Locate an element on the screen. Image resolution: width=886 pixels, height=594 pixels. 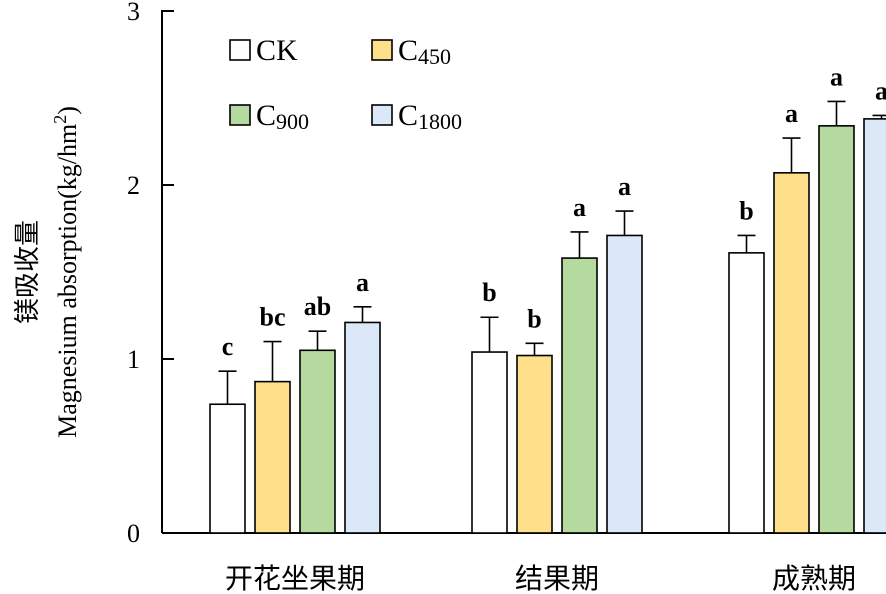
significance-label: c is located at coordinates (228, 346).